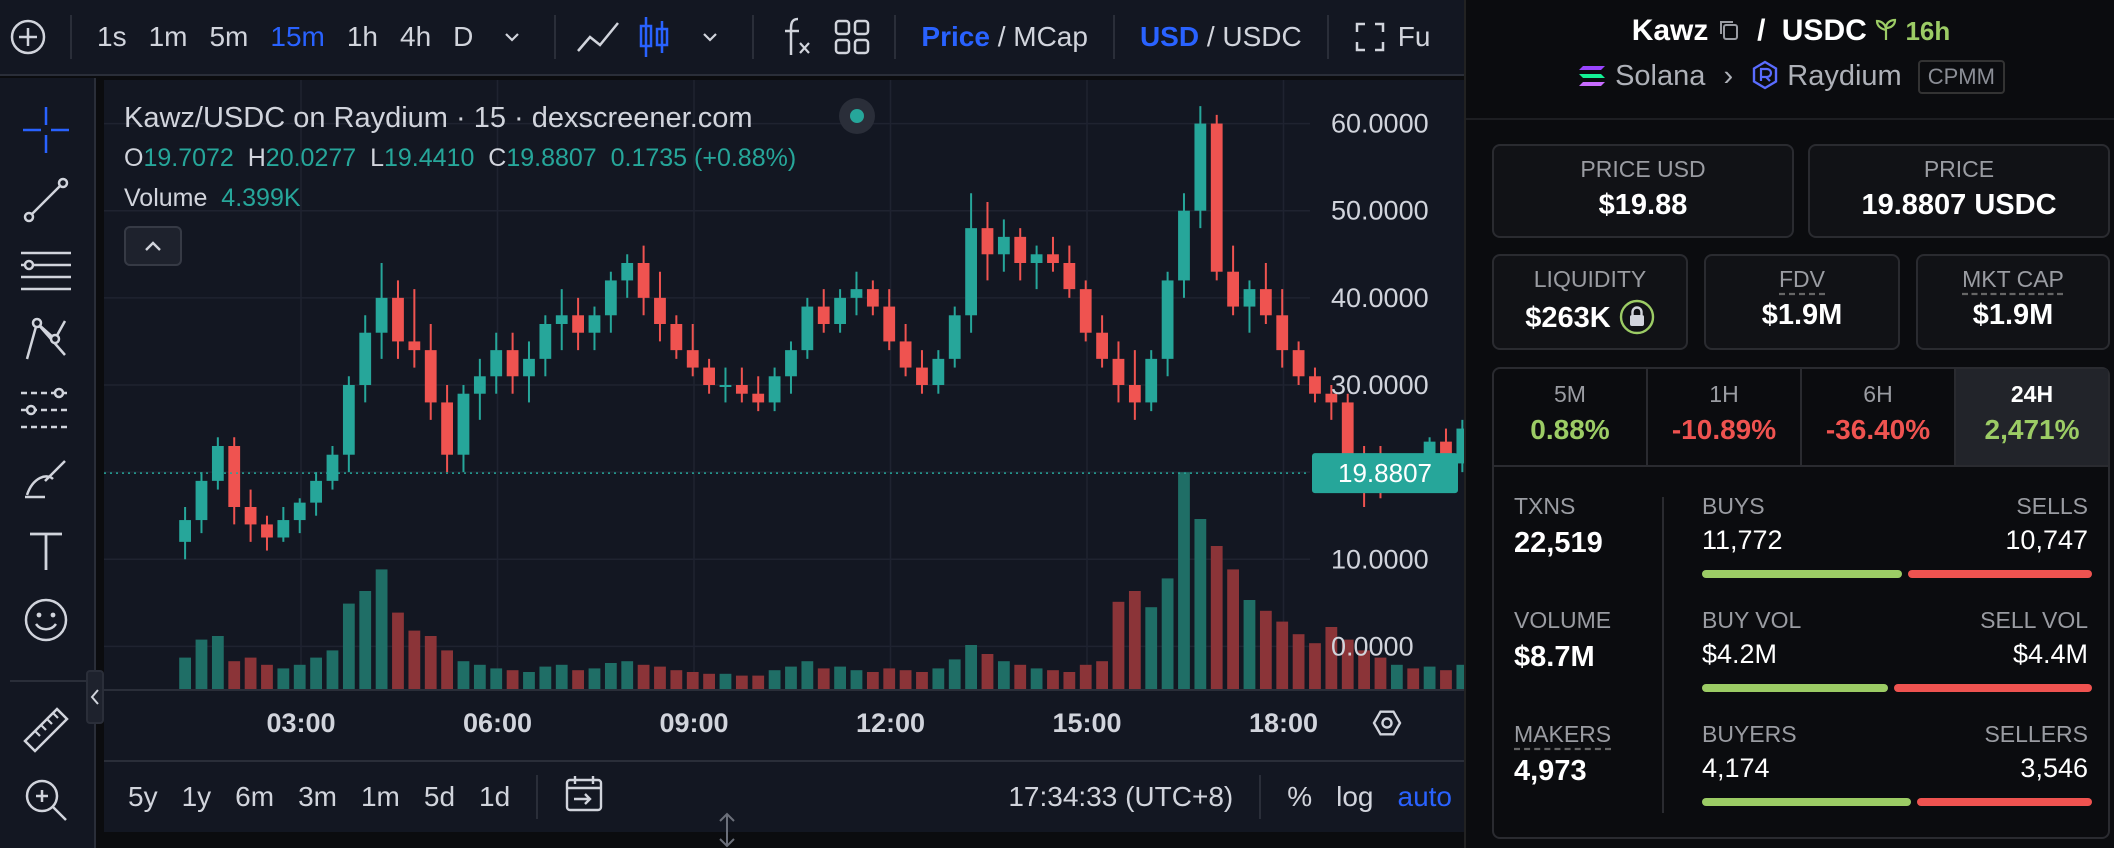 The width and height of the screenshot is (2114, 848). What do you see at coordinates (1637, 317) in the screenshot?
I see `lock-icon` at bounding box center [1637, 317].